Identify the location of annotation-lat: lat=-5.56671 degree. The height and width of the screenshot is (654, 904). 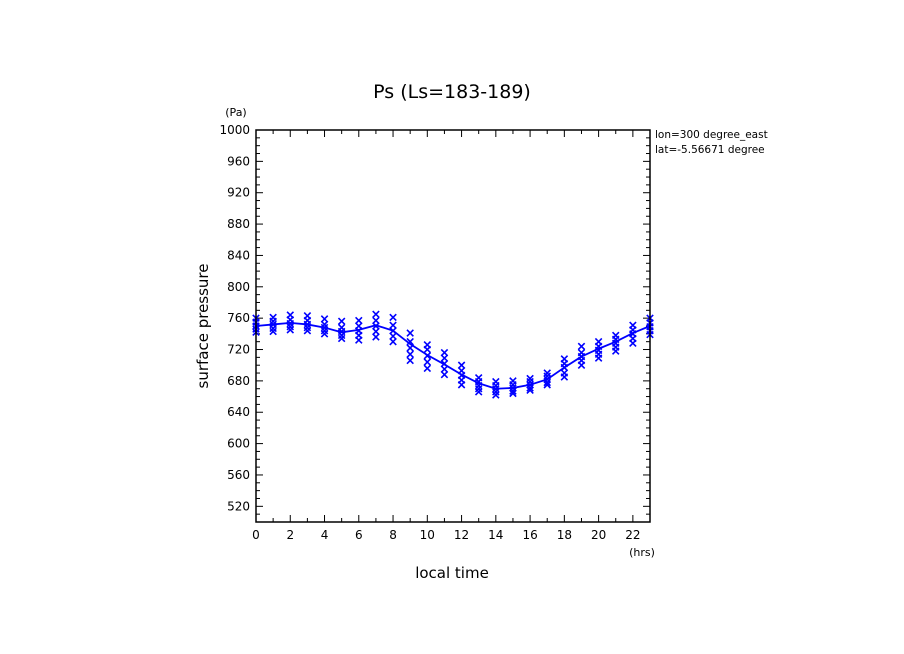
(710, 150).